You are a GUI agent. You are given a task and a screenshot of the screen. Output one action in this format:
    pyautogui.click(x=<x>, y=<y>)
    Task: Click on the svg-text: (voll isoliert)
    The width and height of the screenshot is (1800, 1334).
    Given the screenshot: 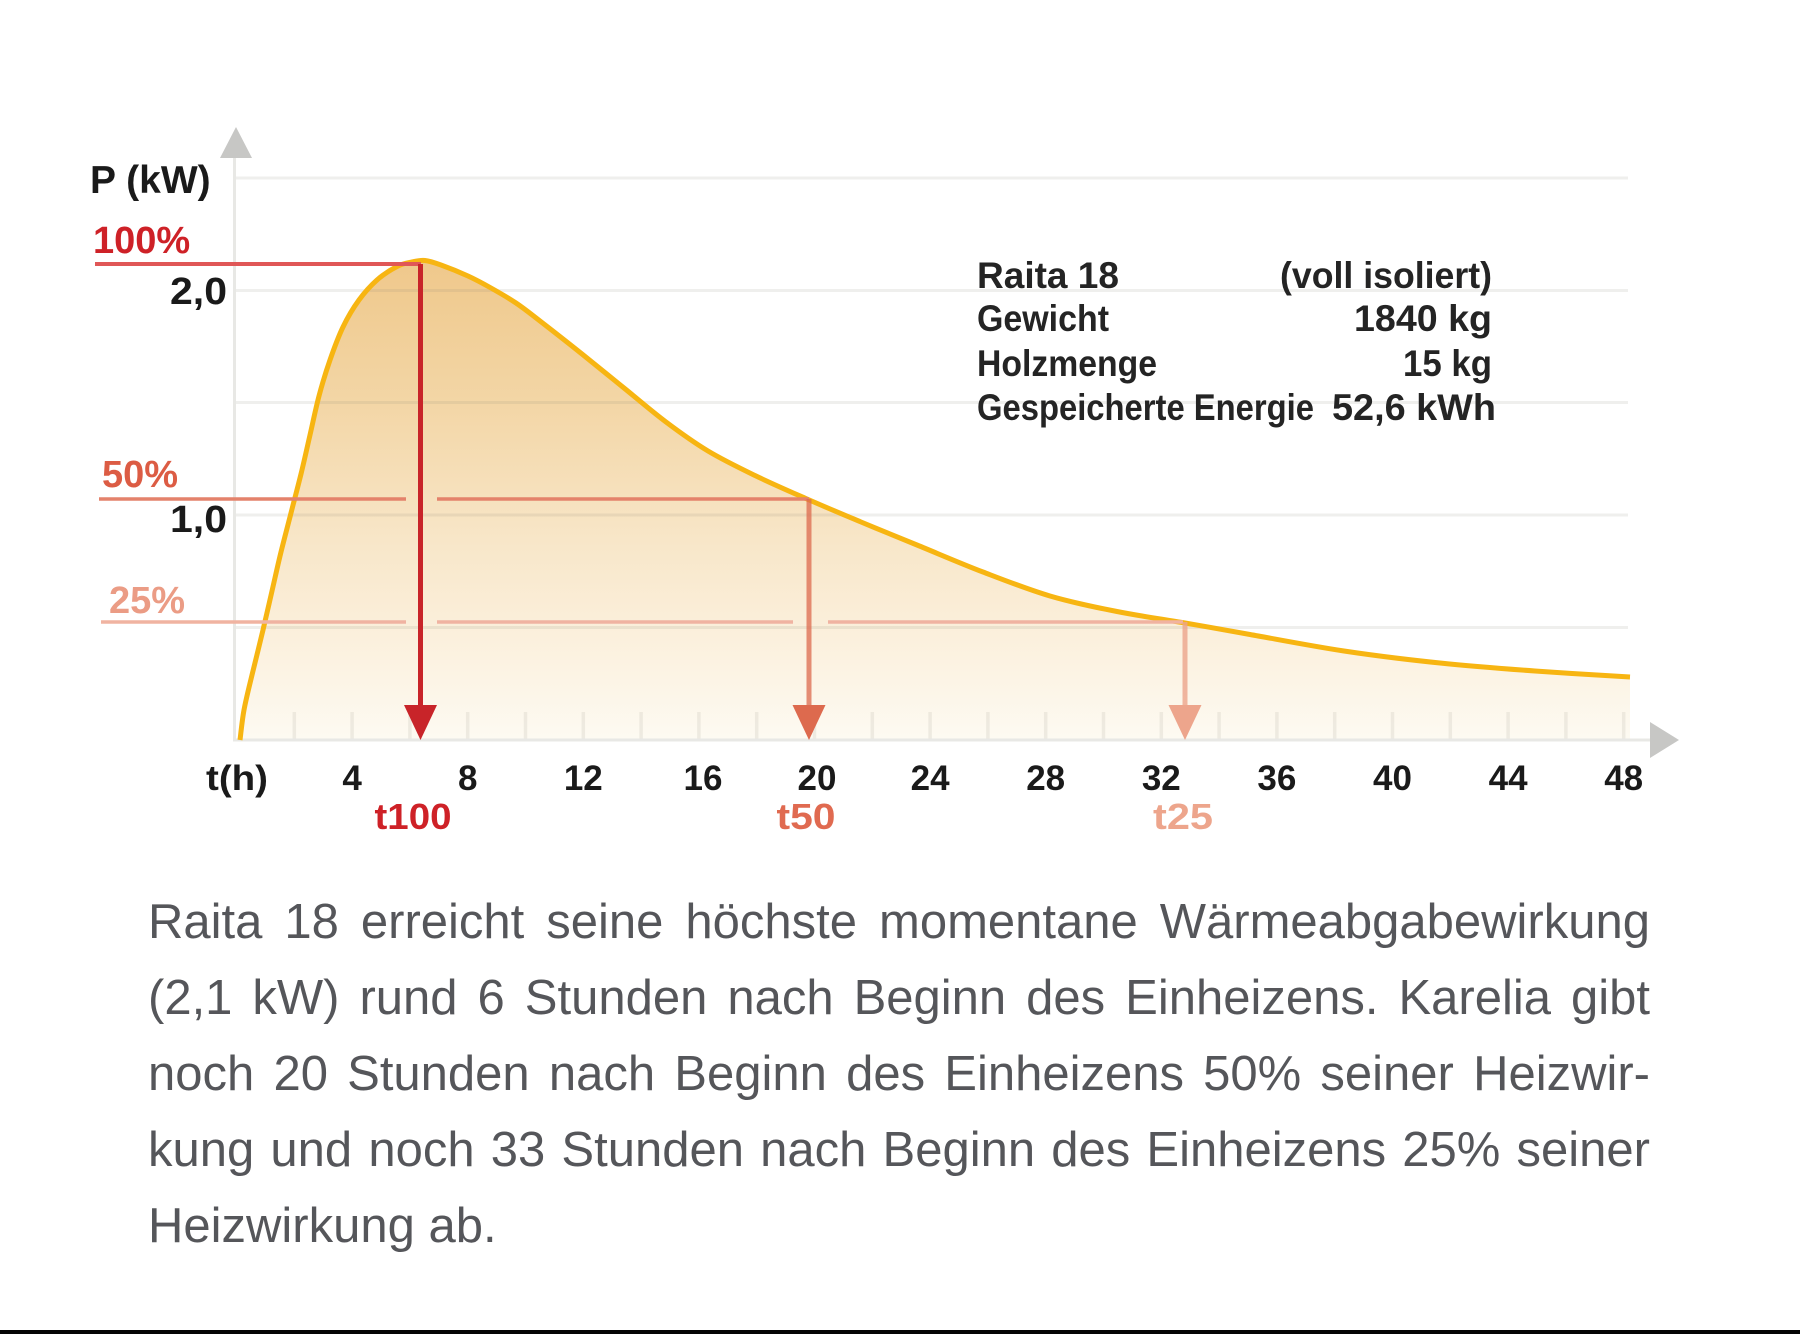 What is the action you would take?
    pyautogui.click(x=1386, y=275)
    